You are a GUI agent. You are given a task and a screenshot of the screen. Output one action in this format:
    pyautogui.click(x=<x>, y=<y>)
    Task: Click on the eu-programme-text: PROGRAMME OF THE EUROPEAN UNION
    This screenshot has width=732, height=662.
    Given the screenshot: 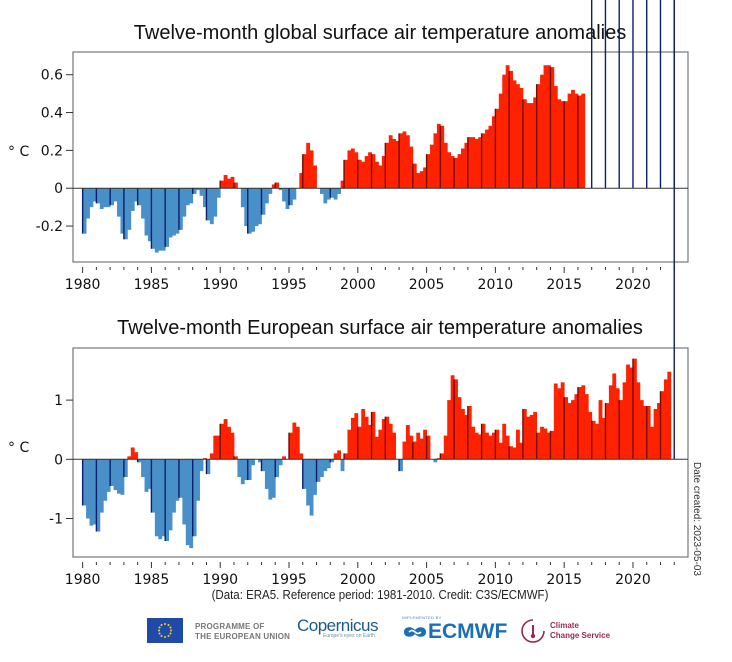 What is the action you would take?
    pyautogui.click(x=242, y=632)
    